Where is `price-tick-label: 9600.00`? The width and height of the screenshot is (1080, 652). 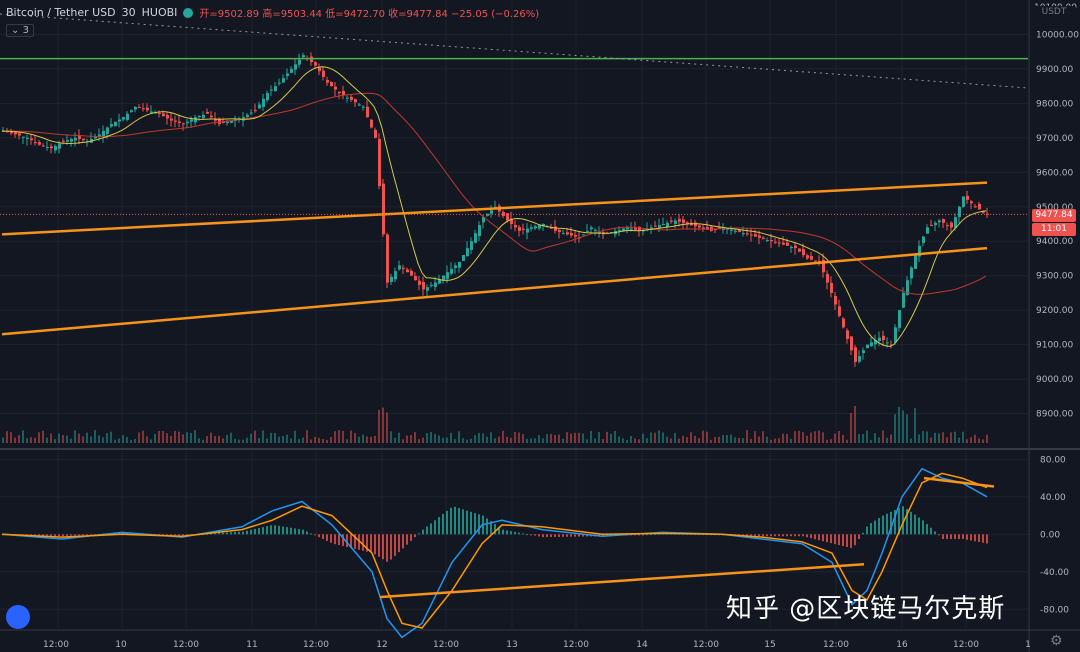
price-tick-label: 9600.00 is located at coordinates (1054, 173).